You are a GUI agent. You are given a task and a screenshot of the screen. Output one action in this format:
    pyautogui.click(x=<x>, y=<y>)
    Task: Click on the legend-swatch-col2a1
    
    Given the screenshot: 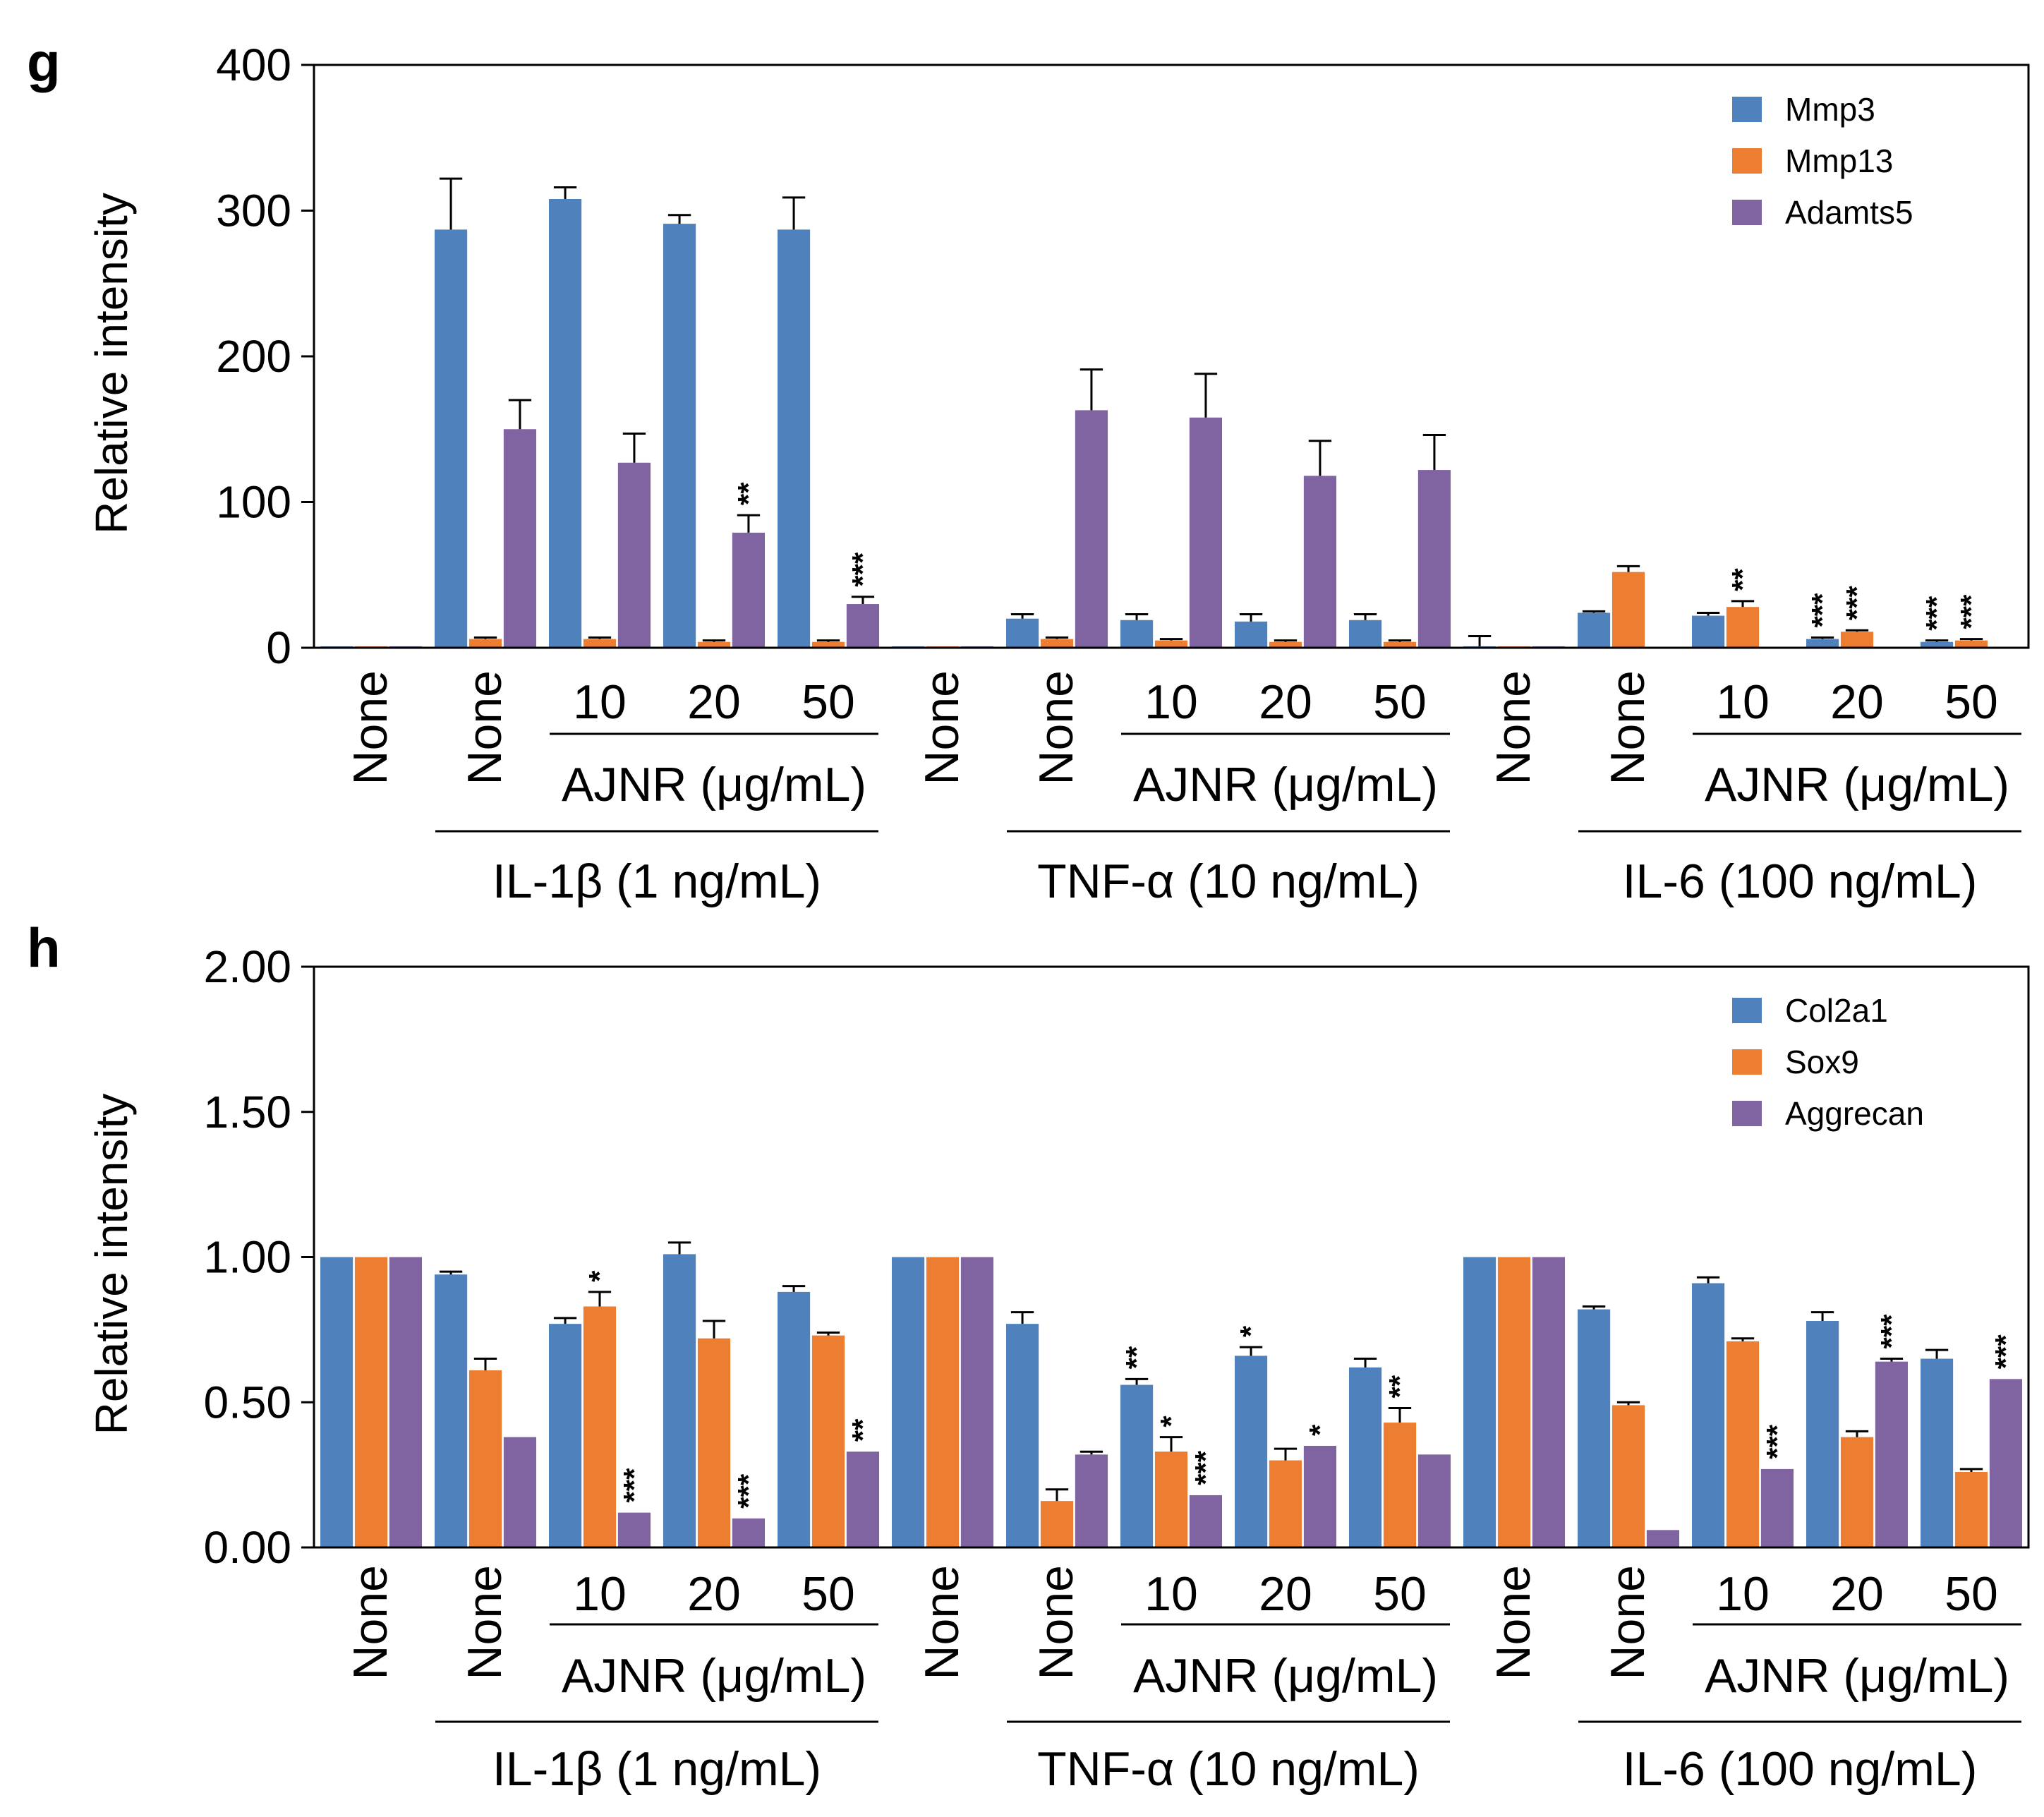 What is the action you would take?
    pyautogui.click(x=1747, y=1011)
    